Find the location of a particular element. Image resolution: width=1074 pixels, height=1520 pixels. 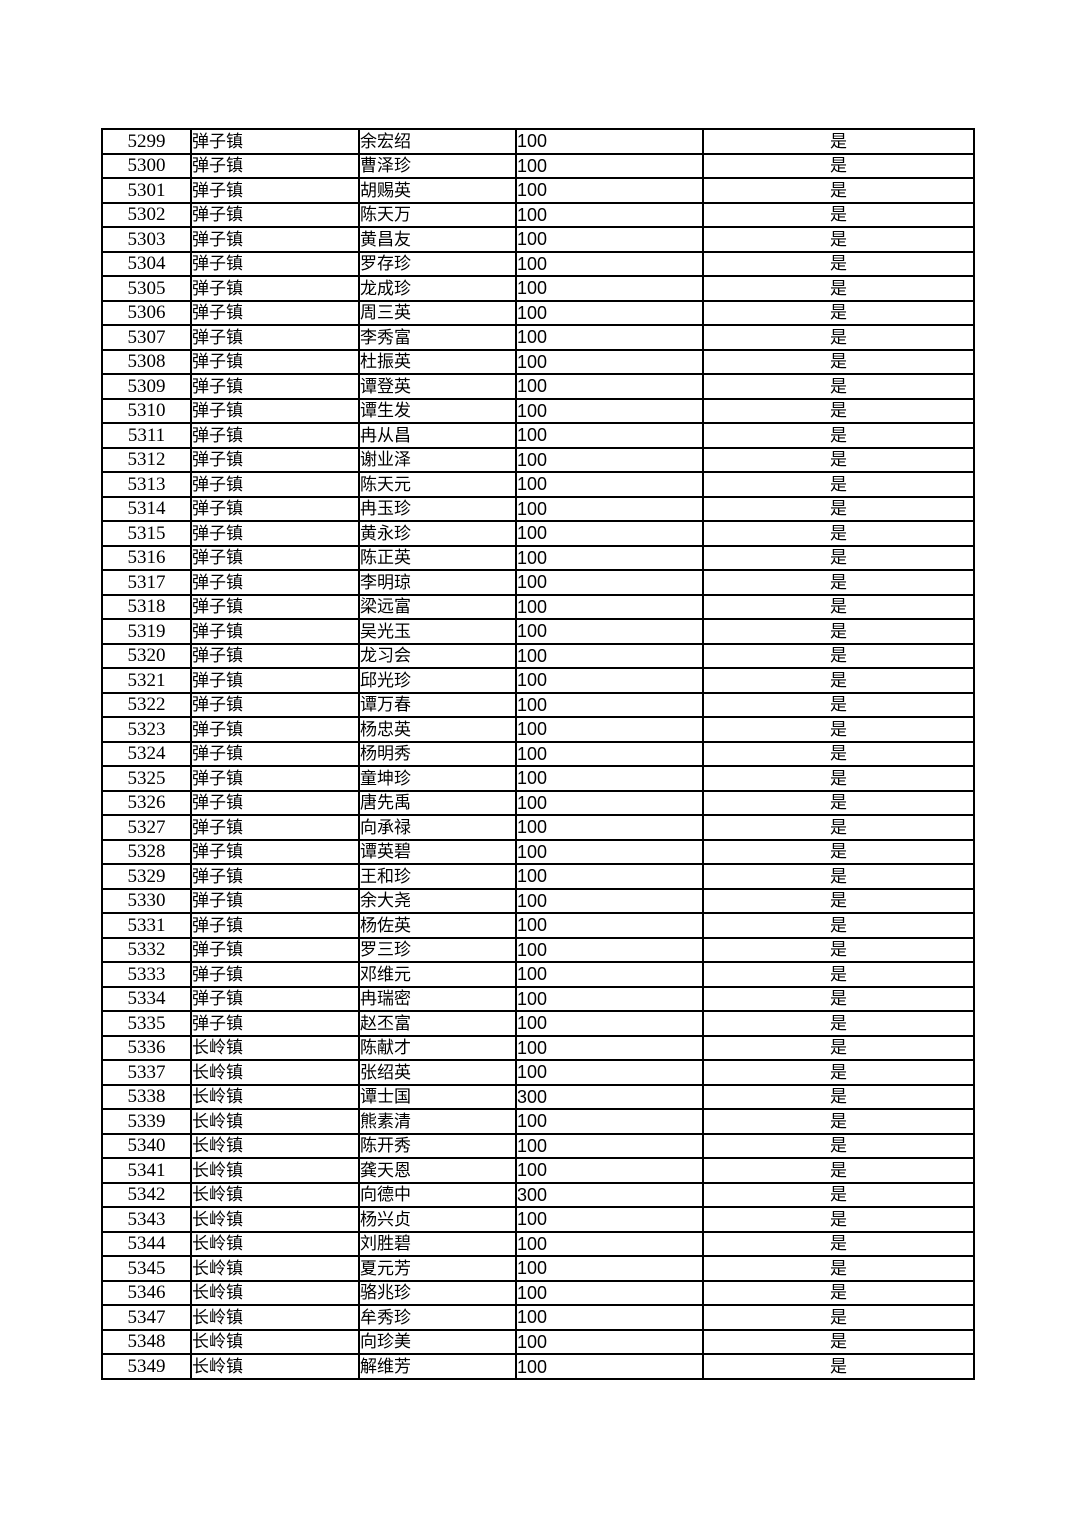

table-row: 5345 长岭镇 夏元芳 100 是 is located at coordinates (538, 1268).